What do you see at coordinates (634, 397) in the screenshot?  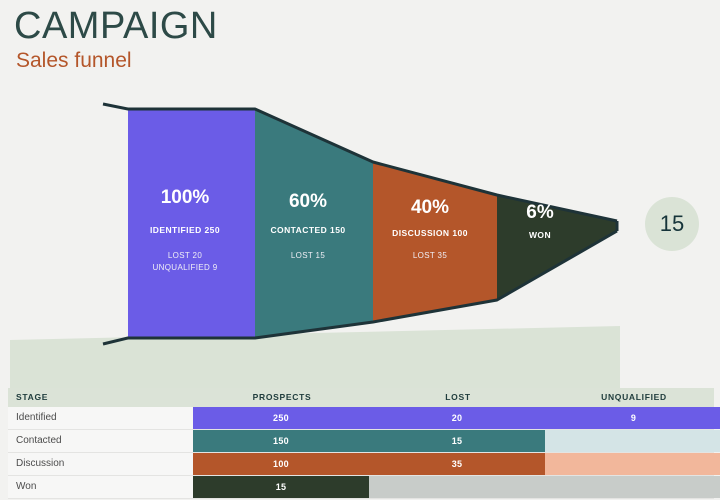 I see `column-header-unqualified: UNQUALIFIED` at bounding box center [634, 397].